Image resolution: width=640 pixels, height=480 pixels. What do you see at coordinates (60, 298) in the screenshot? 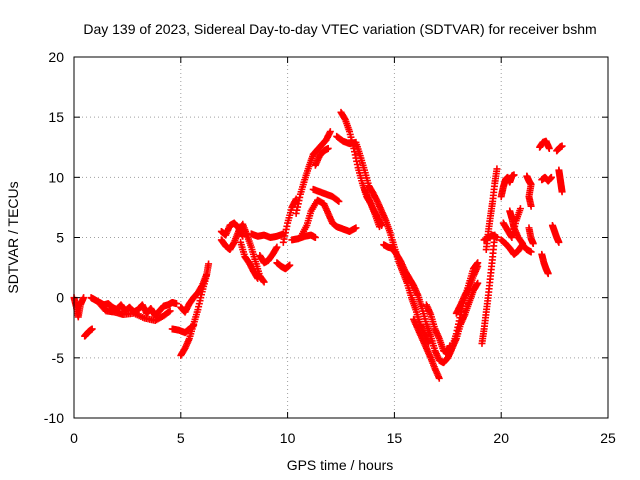
I see `y-tick-label: 0` at bounding box center [60, 298].